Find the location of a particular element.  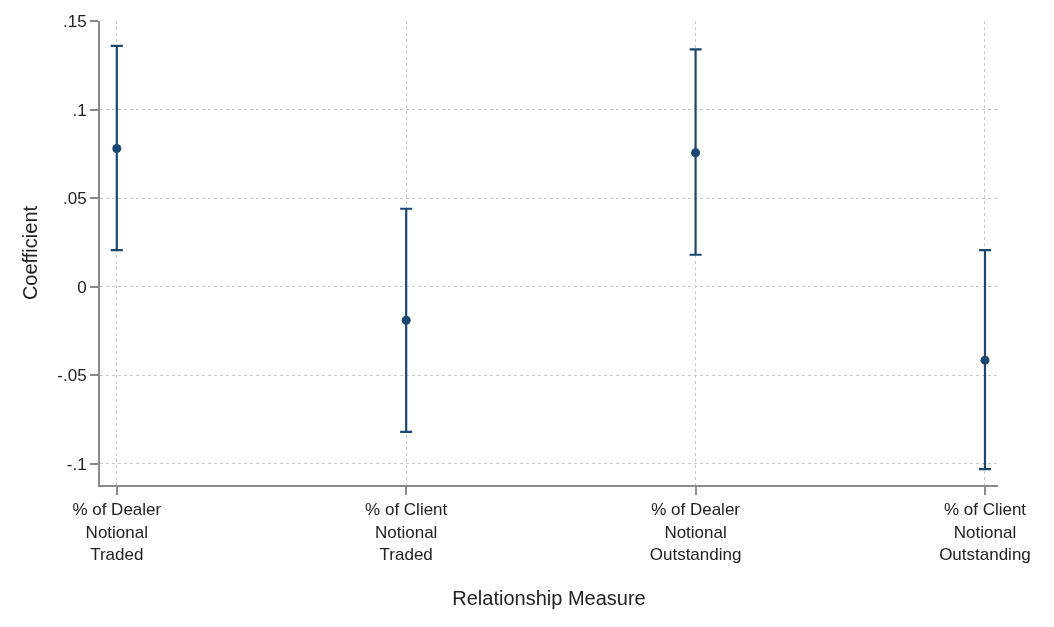

x-axis-title: Relationship Measure is located at coordinates (549, 597).